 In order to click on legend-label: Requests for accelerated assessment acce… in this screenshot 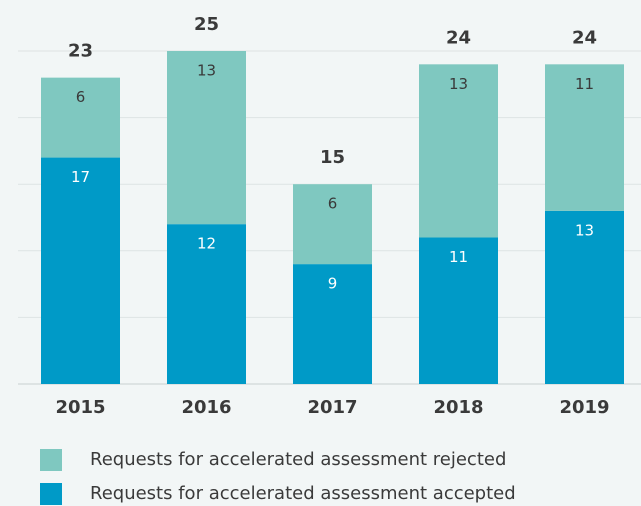, I will do `click(303, 493)`.